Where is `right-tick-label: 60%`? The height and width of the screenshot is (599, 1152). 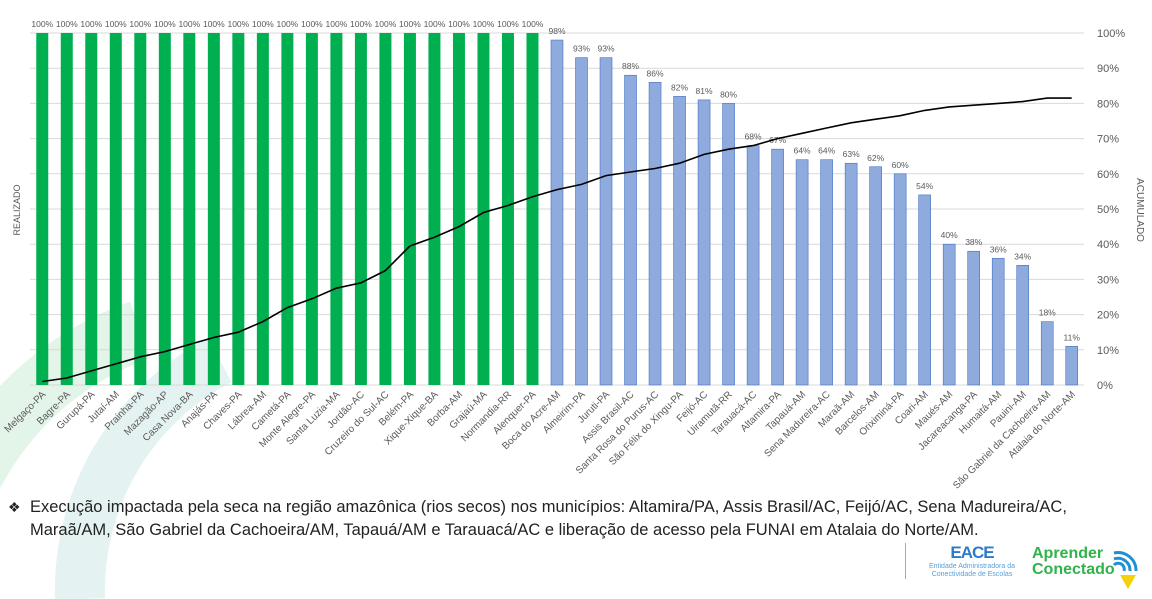 right-tick-label: 60% is located at coordinates (1108, 175).